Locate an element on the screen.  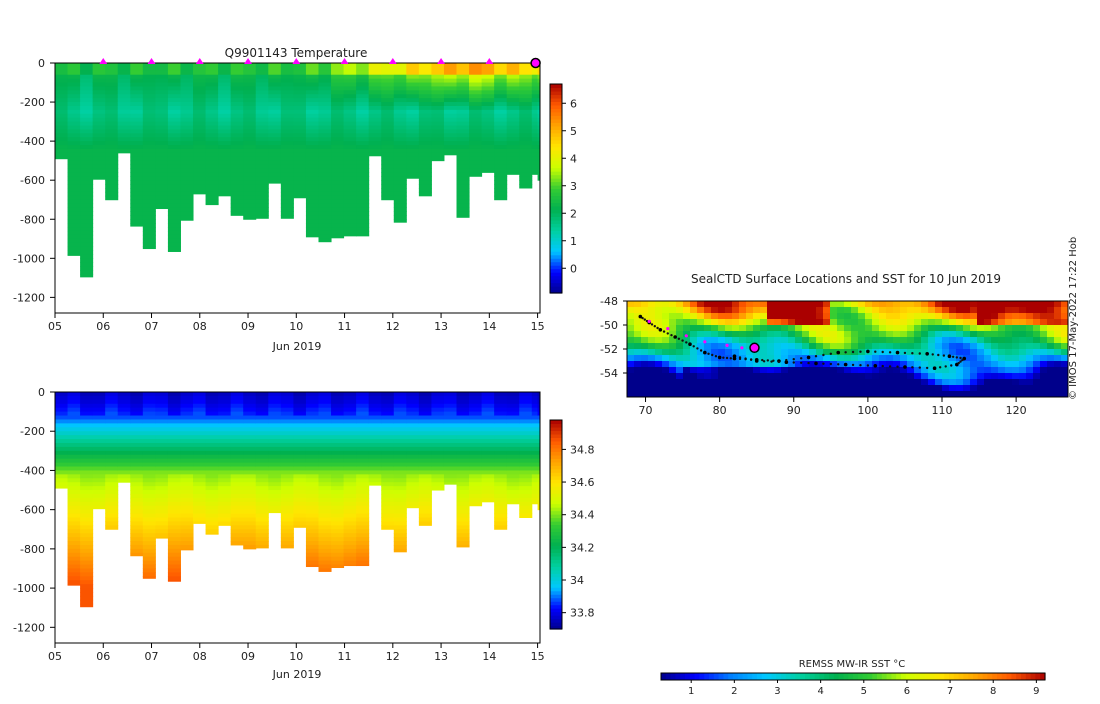
x-tick-label: 11 is located at coordinates (345, 326).